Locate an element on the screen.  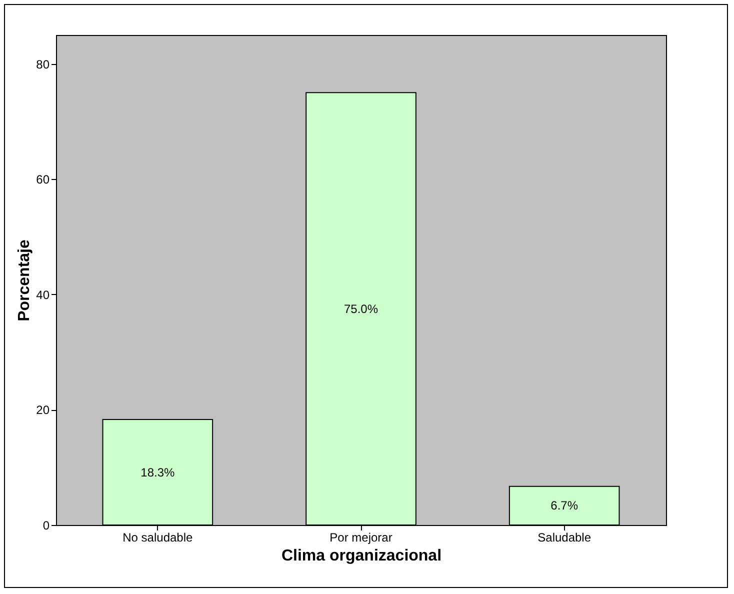
x-tick-label: No saludable is located at coordinates (158, 537).